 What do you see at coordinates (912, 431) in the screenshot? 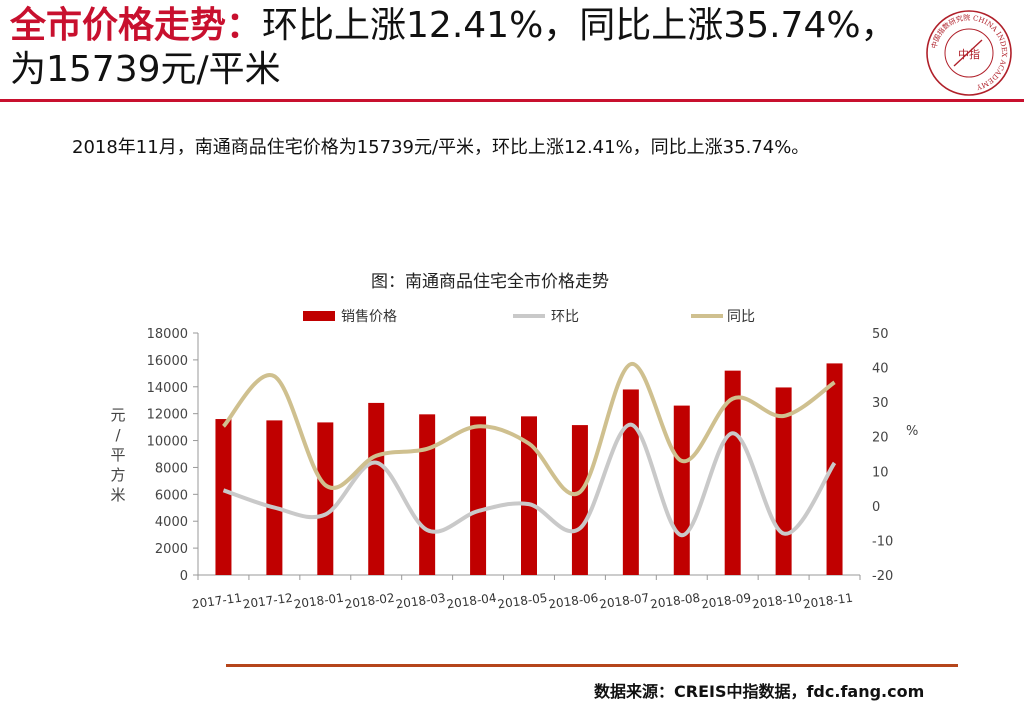
I see `y-right-axis-label: %` at bounding box center [912, 431].